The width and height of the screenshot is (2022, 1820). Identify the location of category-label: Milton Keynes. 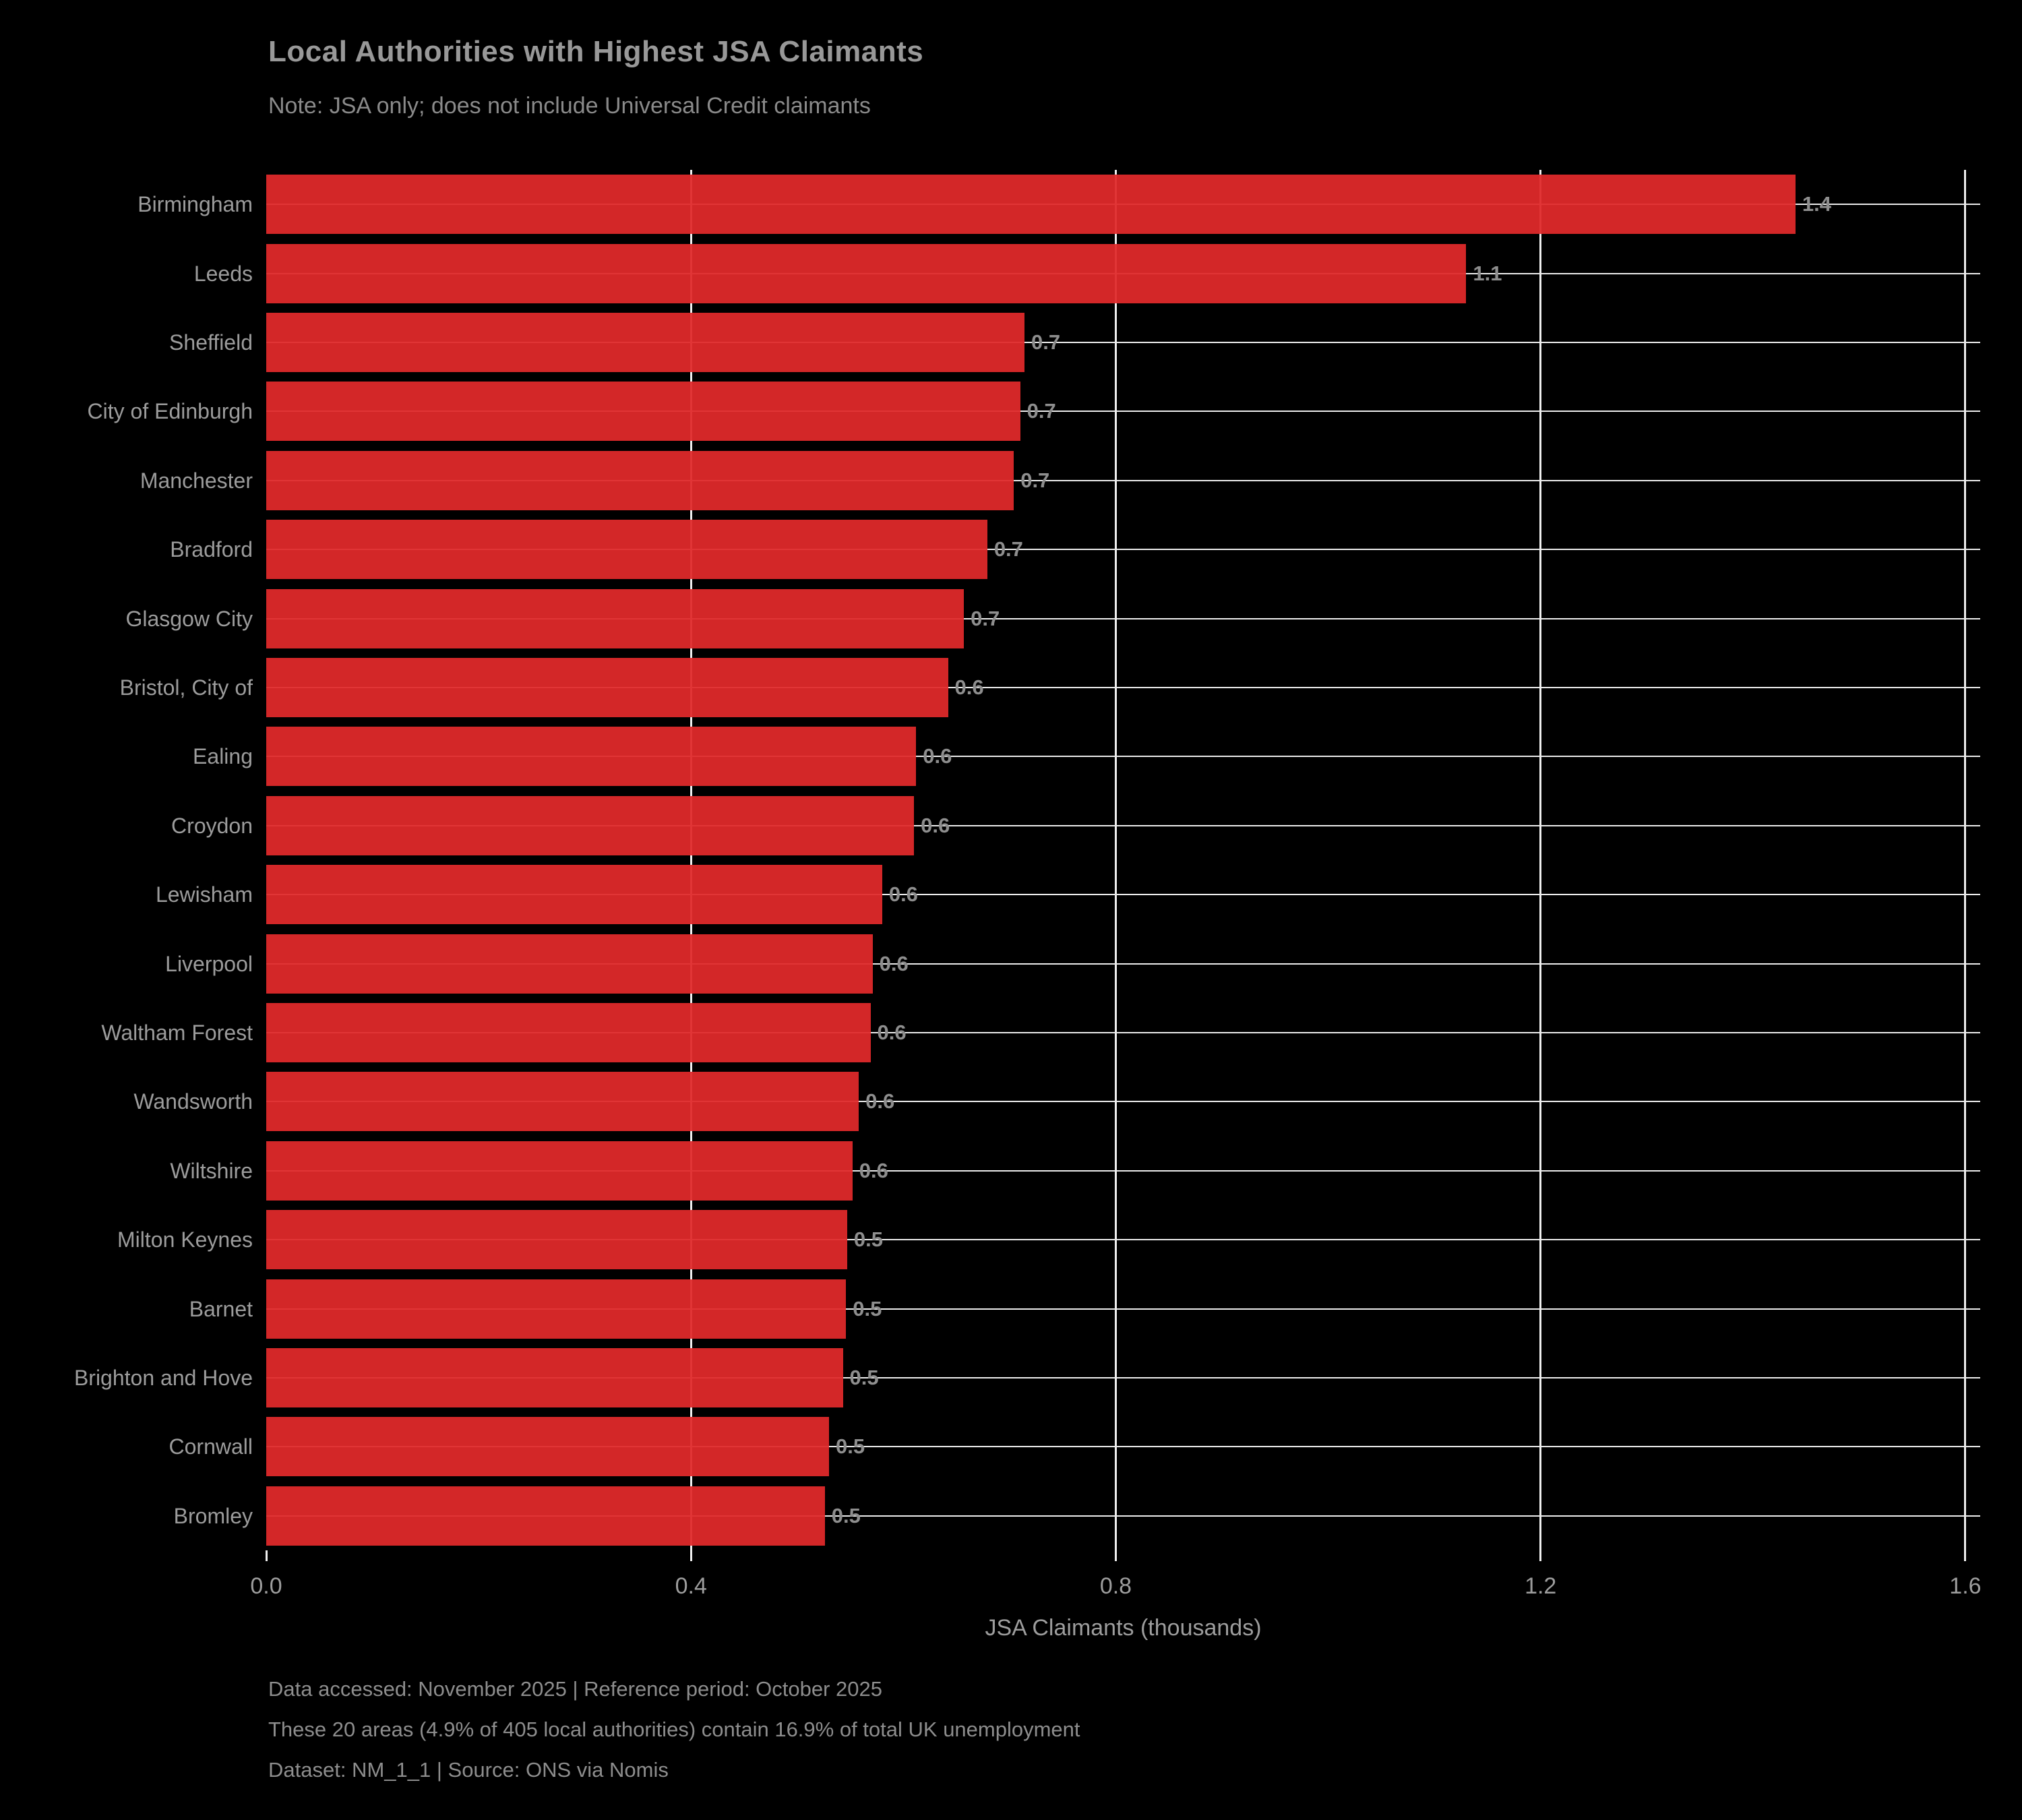
(185, 1239).